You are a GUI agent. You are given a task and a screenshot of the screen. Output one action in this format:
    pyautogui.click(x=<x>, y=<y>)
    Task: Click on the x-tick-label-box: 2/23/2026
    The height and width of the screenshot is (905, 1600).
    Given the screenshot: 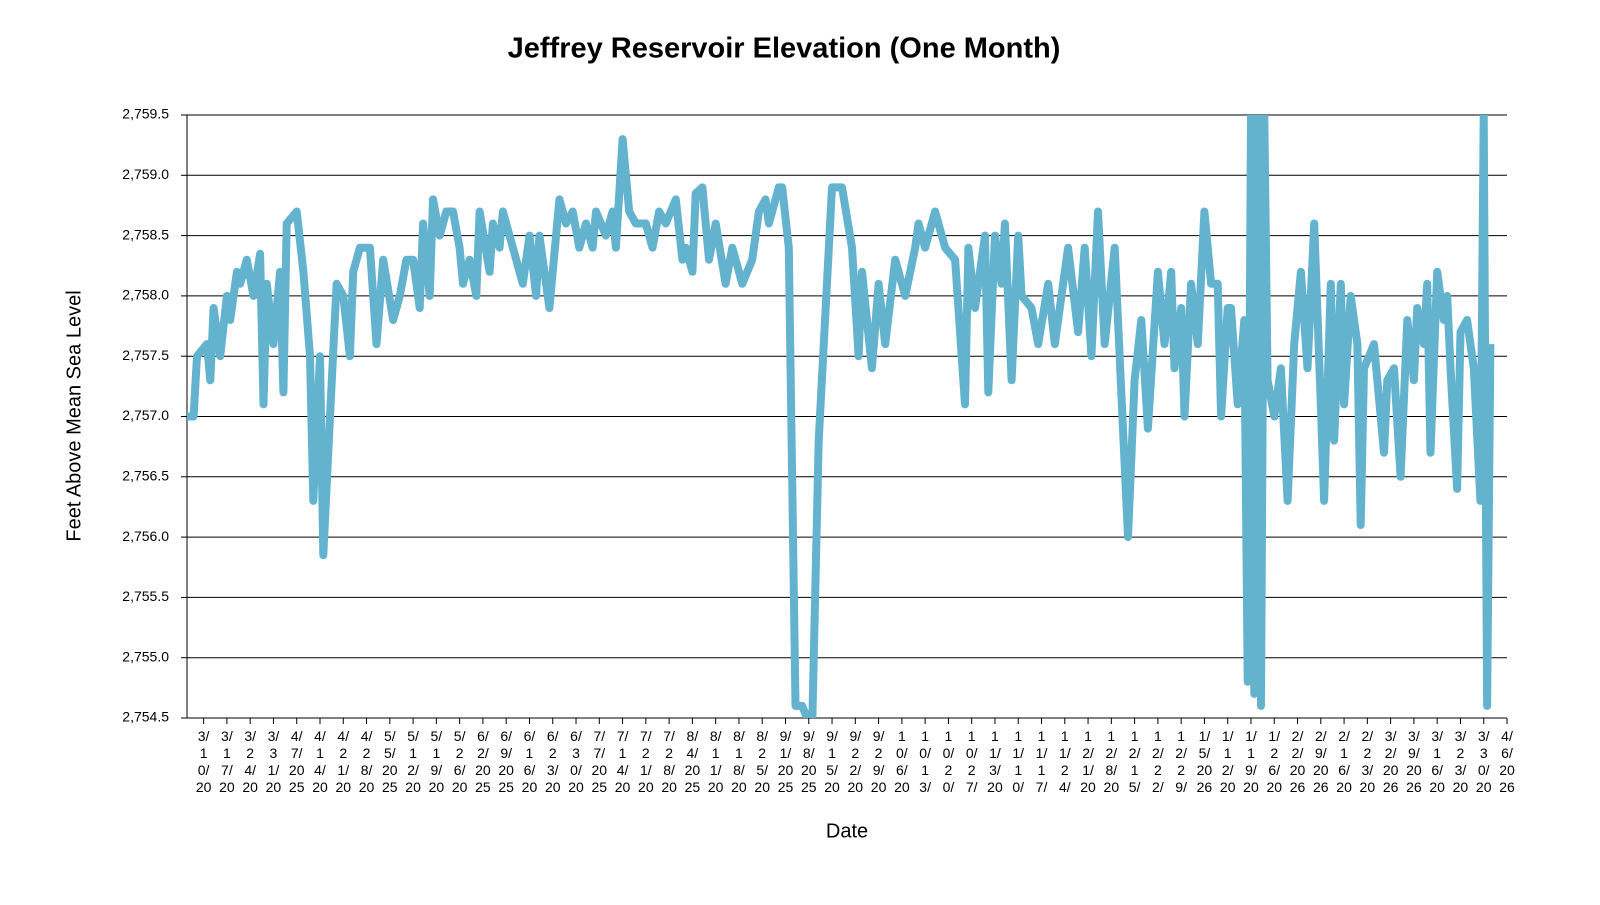 What is the action you would take?
    pyautogui.click(x=1367, y=761)
    